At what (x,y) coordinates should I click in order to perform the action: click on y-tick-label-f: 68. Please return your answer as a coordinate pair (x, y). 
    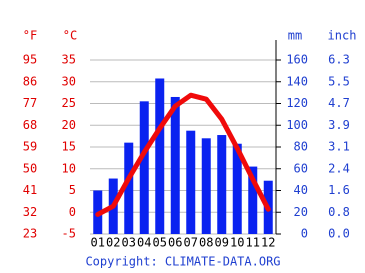
    Looking at the image, I should click on (30, 125).